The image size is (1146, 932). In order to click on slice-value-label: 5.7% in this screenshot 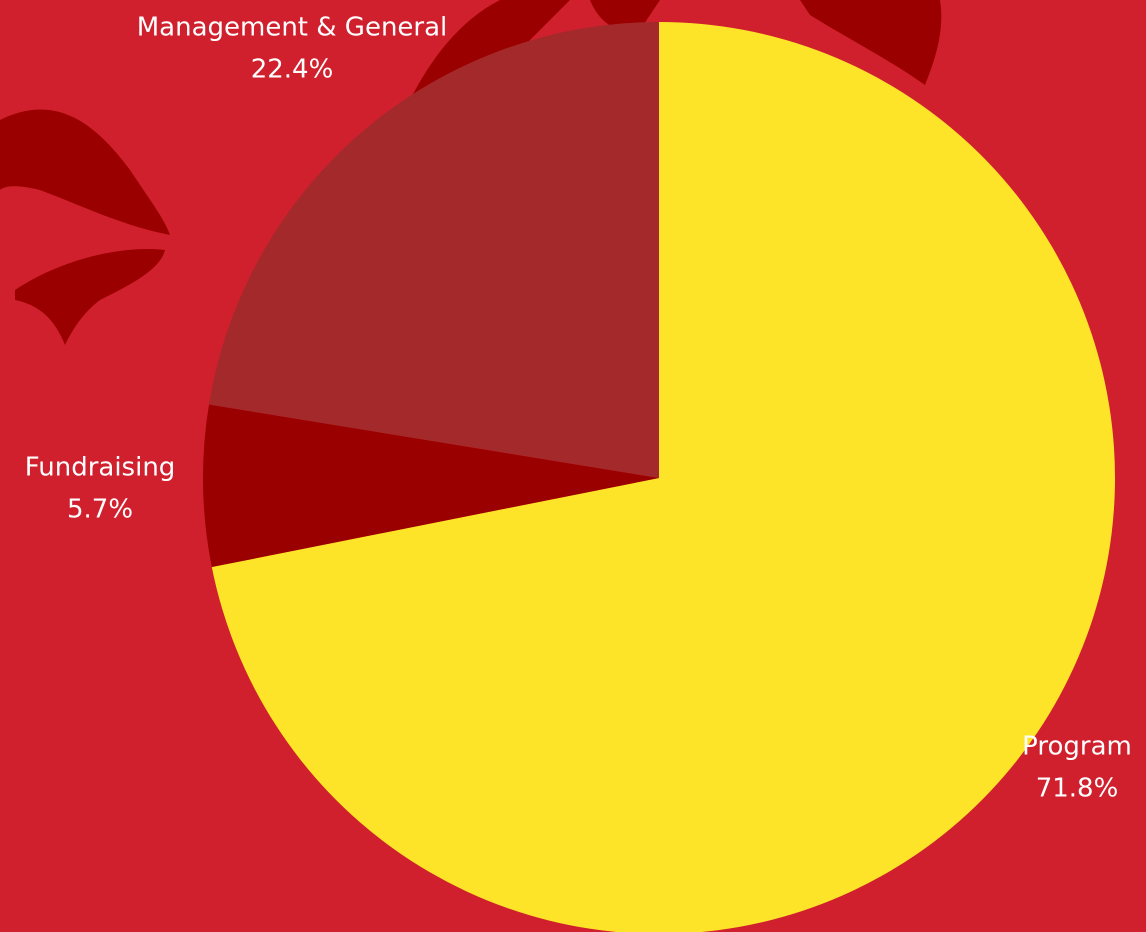, I will do `click(100, 510)`.